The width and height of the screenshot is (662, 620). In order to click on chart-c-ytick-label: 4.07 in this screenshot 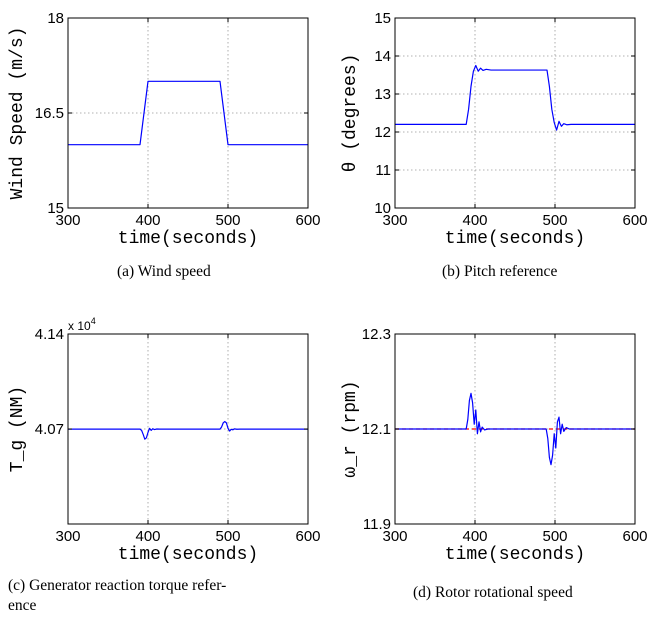, I will do `click(49, 429)`.